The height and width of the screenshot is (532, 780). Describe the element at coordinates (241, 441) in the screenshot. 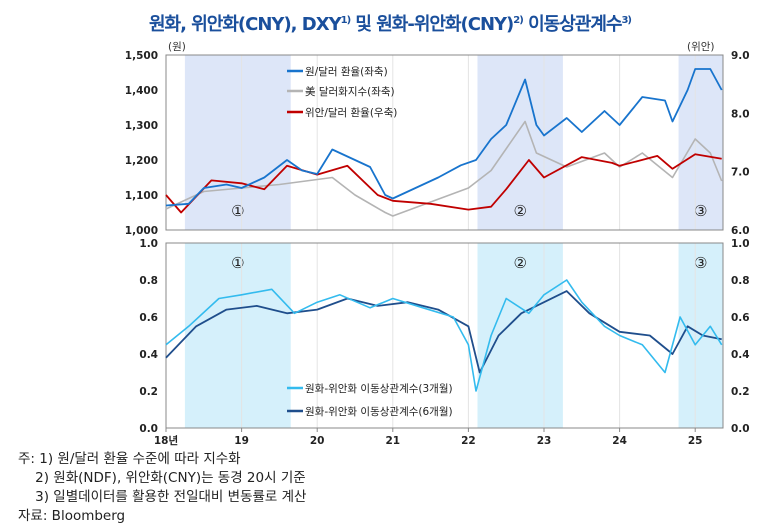

I see `x-tick-label: 19` at that location.